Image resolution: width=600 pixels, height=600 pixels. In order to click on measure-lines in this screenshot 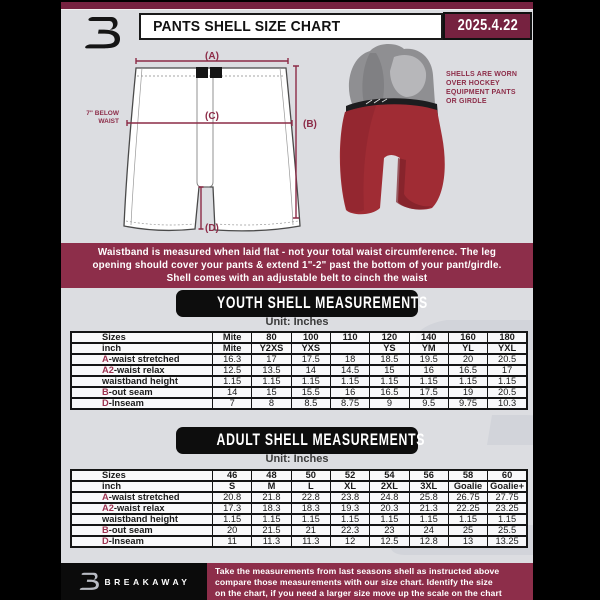, I will do `click(212, 144)`.